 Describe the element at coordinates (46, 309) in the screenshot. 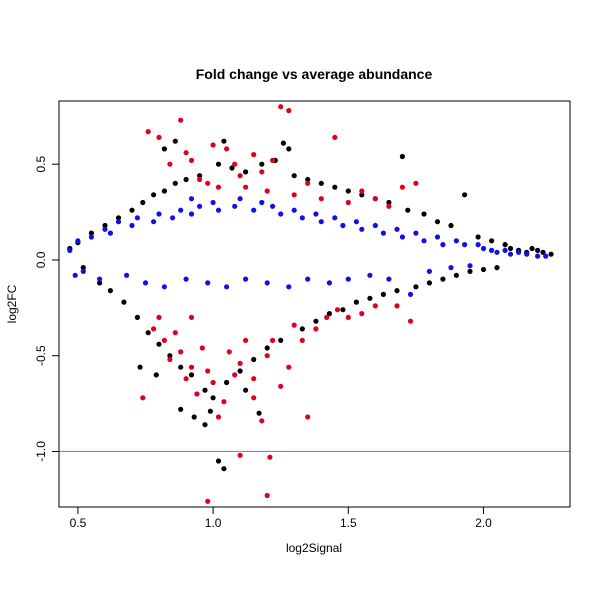

I see `y-axis: -1.0 -0.5 0.0 0.5` at that location.